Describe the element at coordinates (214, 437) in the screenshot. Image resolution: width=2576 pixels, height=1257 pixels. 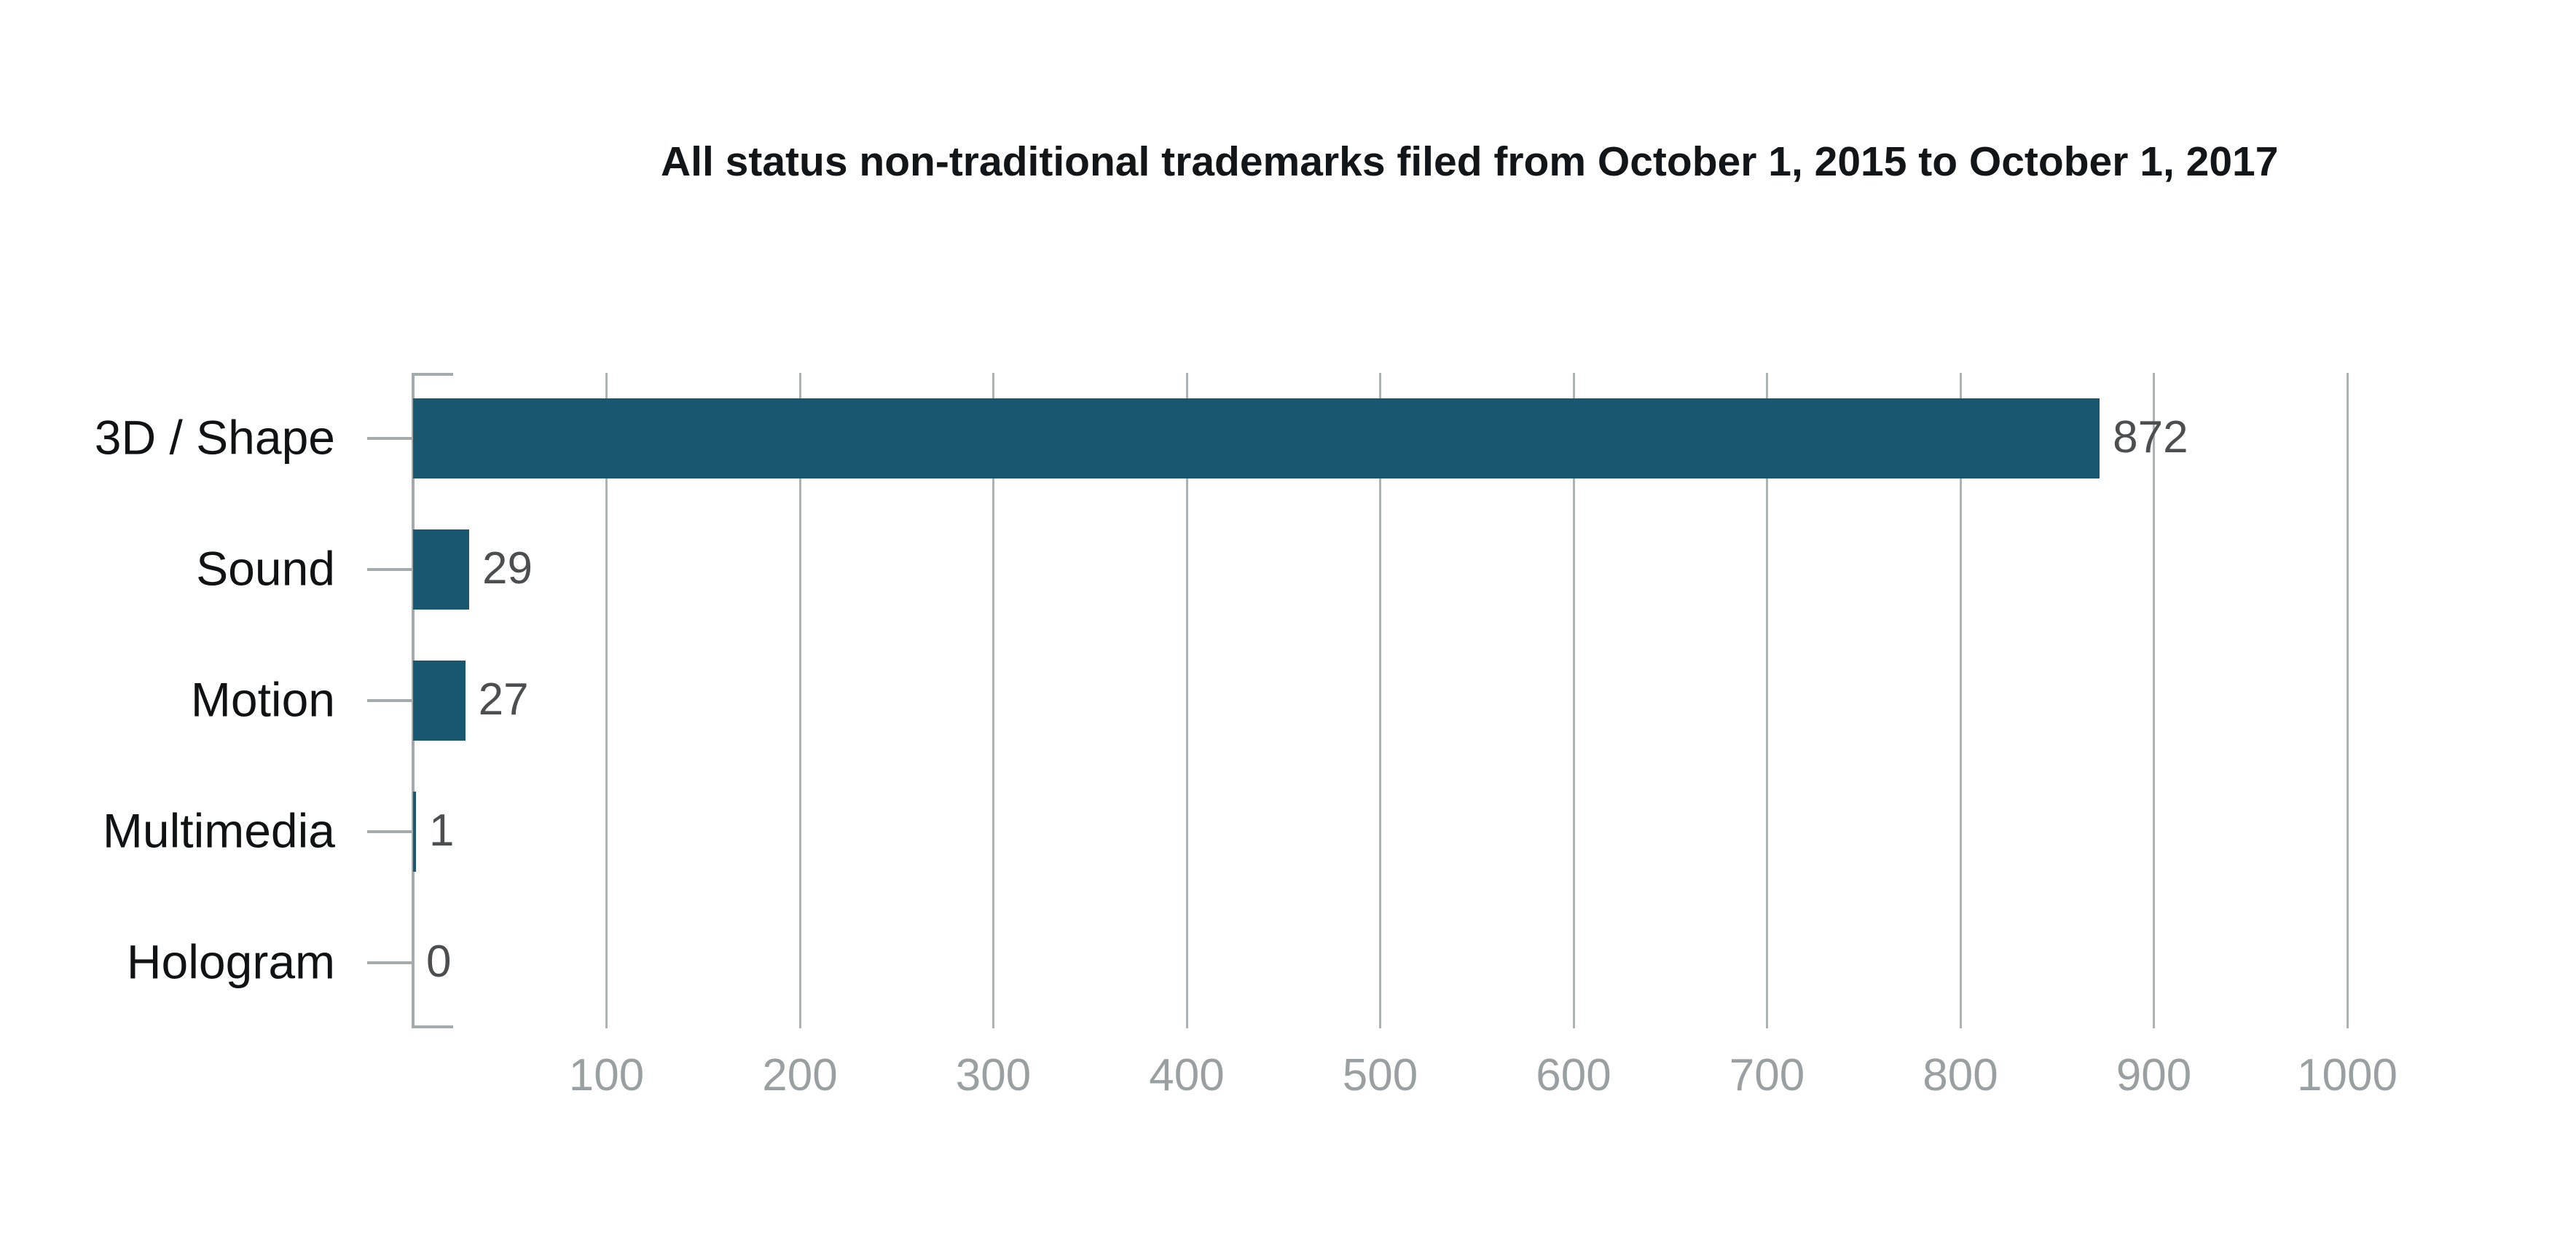
I see `category-label-3d-shape: 3D / Shape` at that location.